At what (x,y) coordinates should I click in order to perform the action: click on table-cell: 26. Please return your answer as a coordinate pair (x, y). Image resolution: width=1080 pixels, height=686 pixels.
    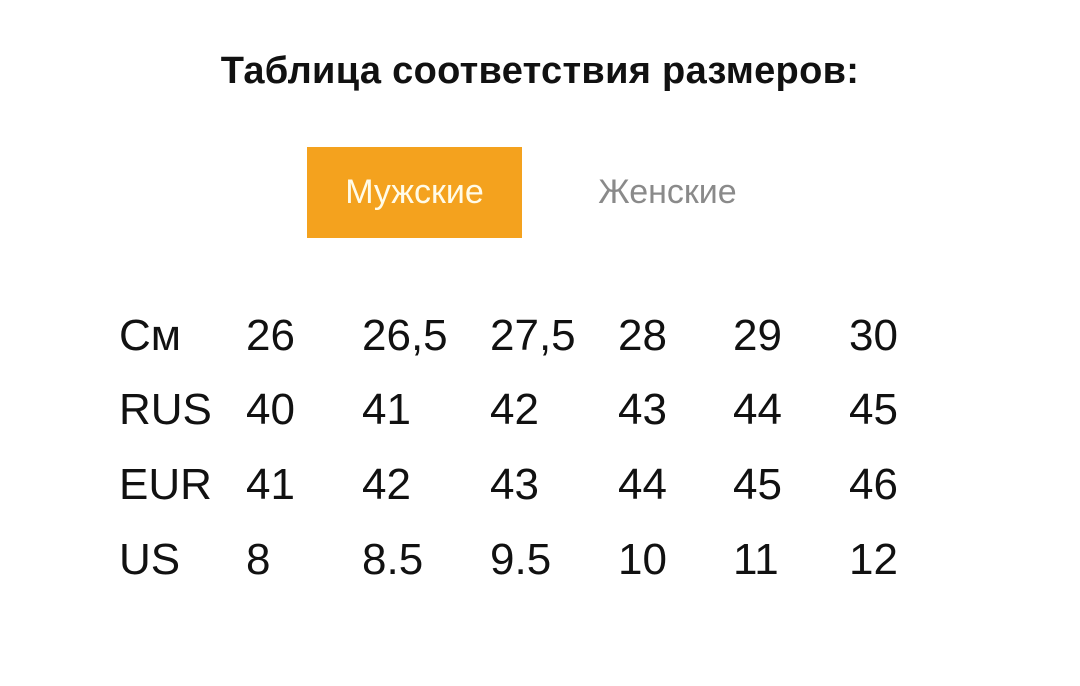
    Looking at the image, I should click on (270, 335).